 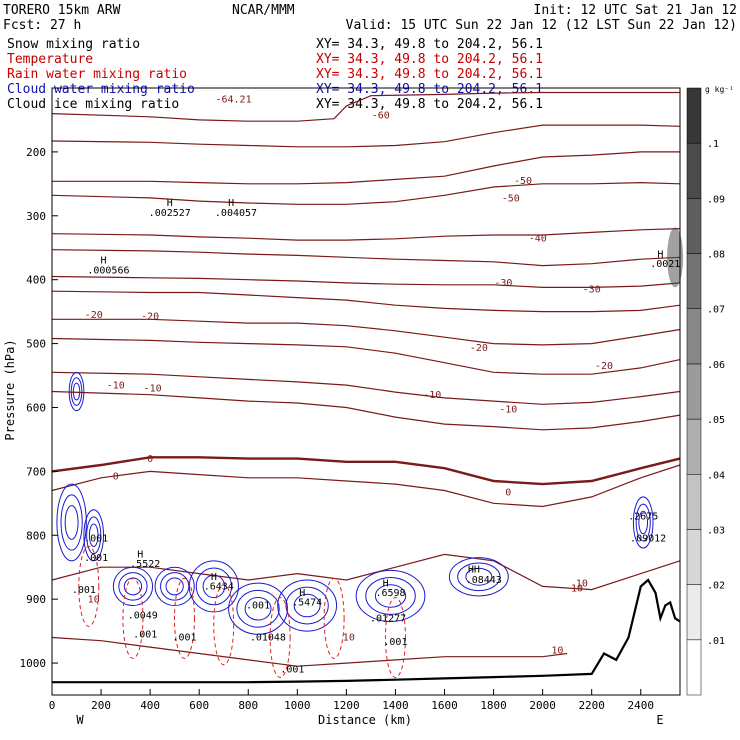 I want to click on model-title: TORERO 15km ARW, so click(x=62, y=10).